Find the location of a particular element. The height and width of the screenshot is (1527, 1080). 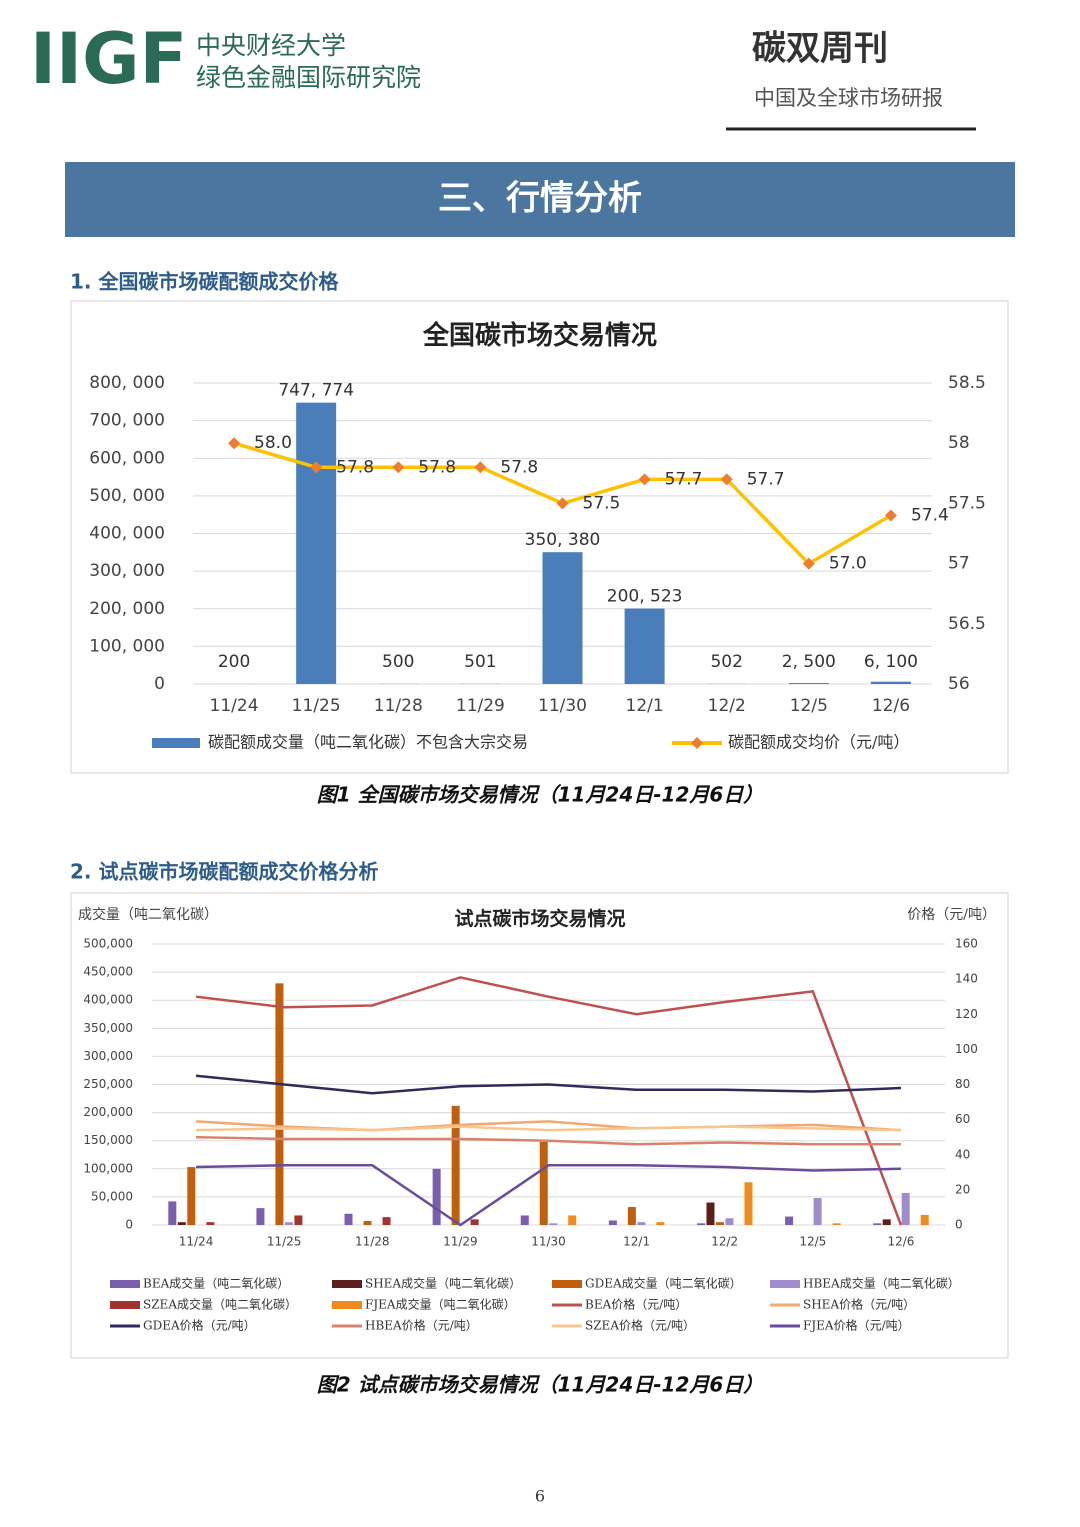

y-tick-label: 100,000 is located at coordinates (108, 1168).